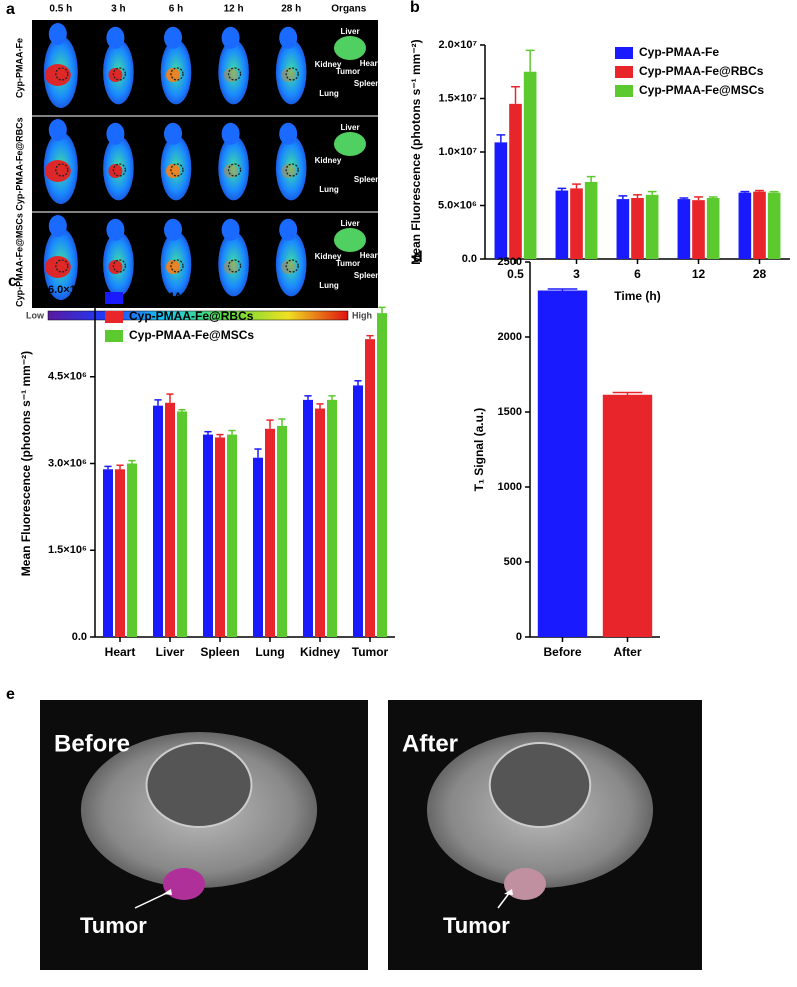 The height and width of the screenshot is (987, 797). I want to click on y-tick-label: 0.0, so click(469, 259).